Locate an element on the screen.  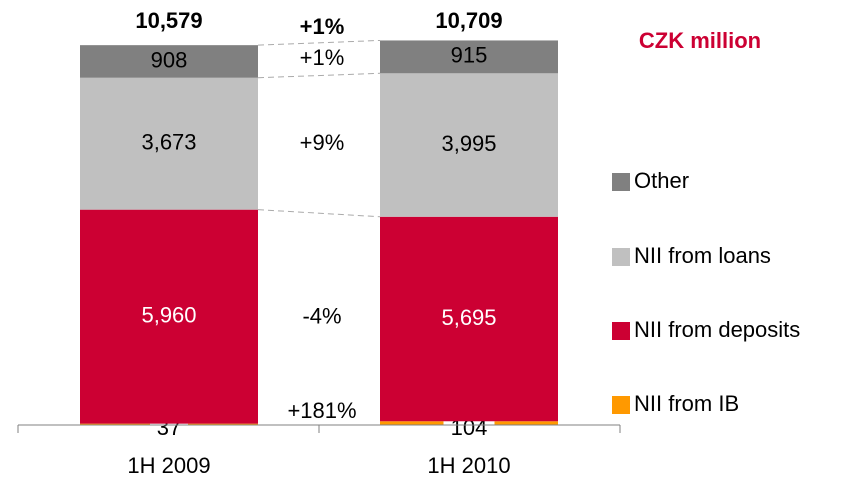
change-label: +9% is located at coordinates (322, 142).